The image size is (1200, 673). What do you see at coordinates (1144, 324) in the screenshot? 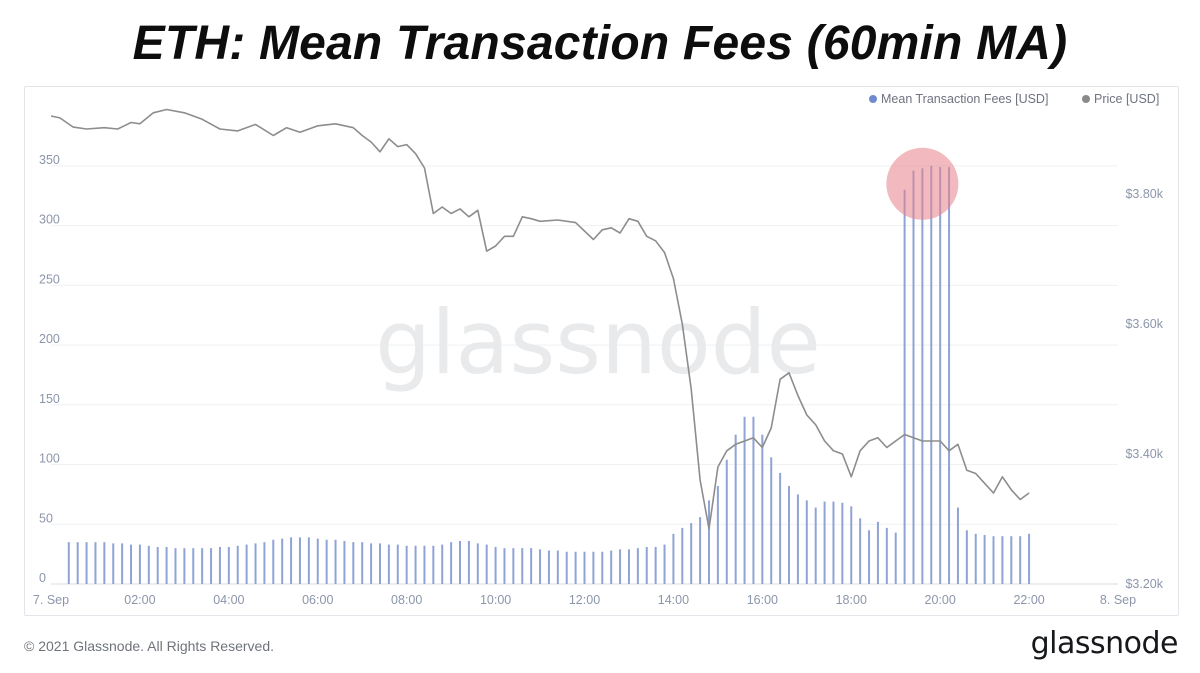
I see `right-axis-tick-label: $3.60k` at bounding box center [1144, 324].